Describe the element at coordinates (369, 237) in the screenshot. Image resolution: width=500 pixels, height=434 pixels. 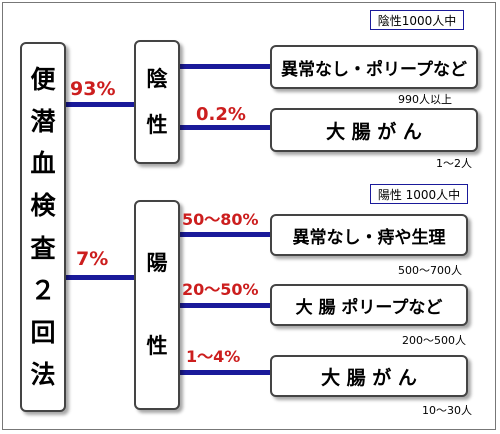
I see `positive-outcome-label: 異常なし・痔や生理` at that location.